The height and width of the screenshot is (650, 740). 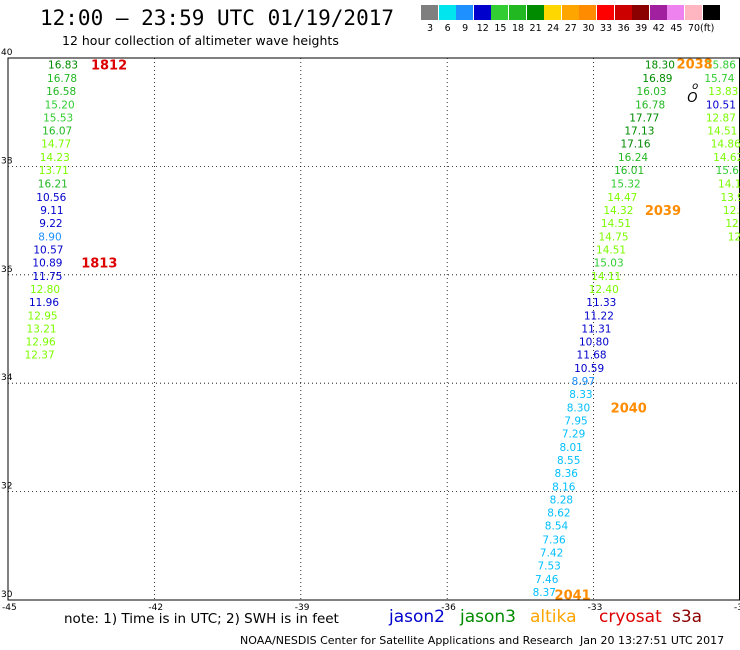 I want to click on swh-reading: 12.37, so click(x=40, y=355).